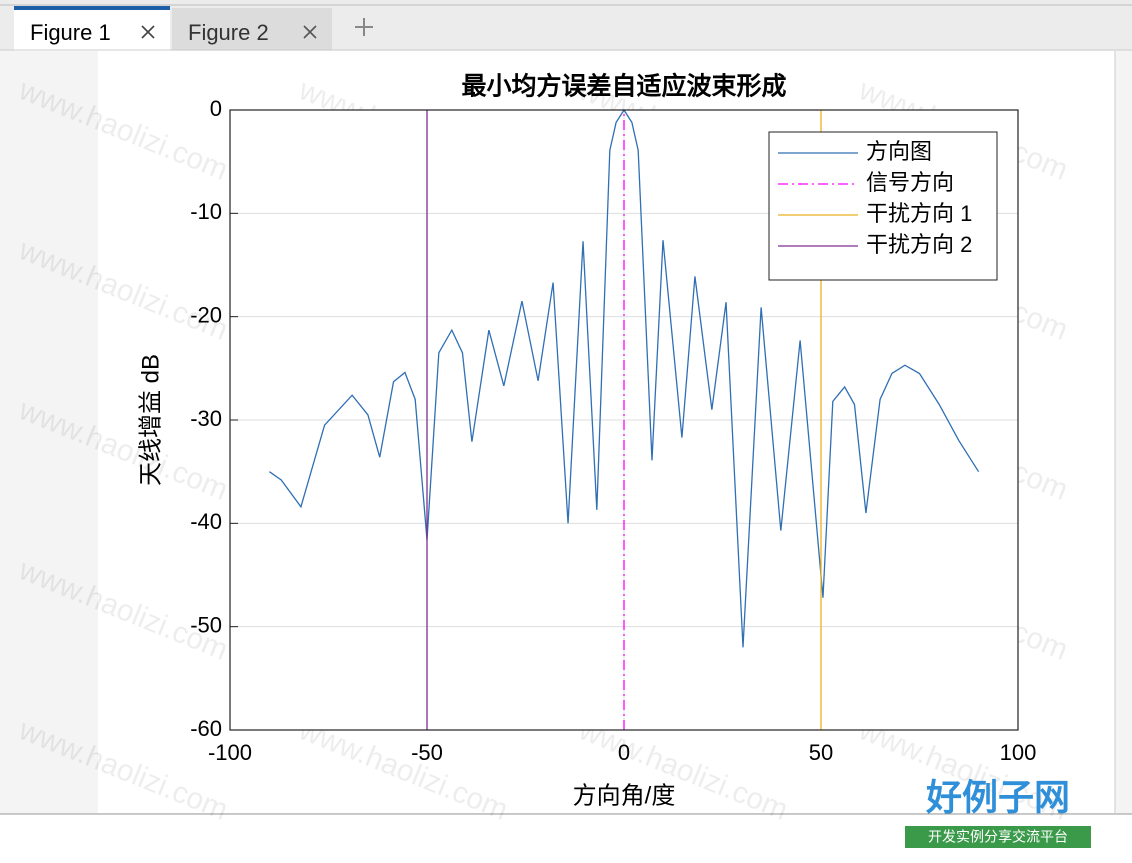 The width and height of the screenshot is (1132, 863). Describe the element at coordinates (228, 32) in the screenshot. I see `tab-label: Figure 2` at that location.